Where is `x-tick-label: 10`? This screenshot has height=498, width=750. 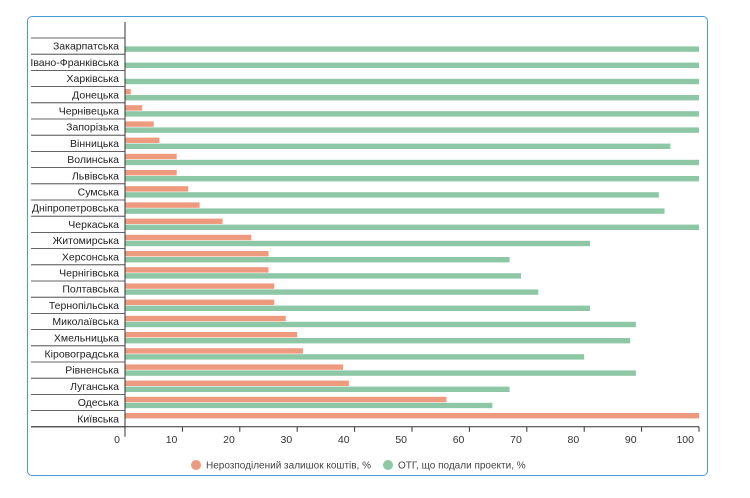
x-tick-label: 10 is located at coordinates (172, 440).